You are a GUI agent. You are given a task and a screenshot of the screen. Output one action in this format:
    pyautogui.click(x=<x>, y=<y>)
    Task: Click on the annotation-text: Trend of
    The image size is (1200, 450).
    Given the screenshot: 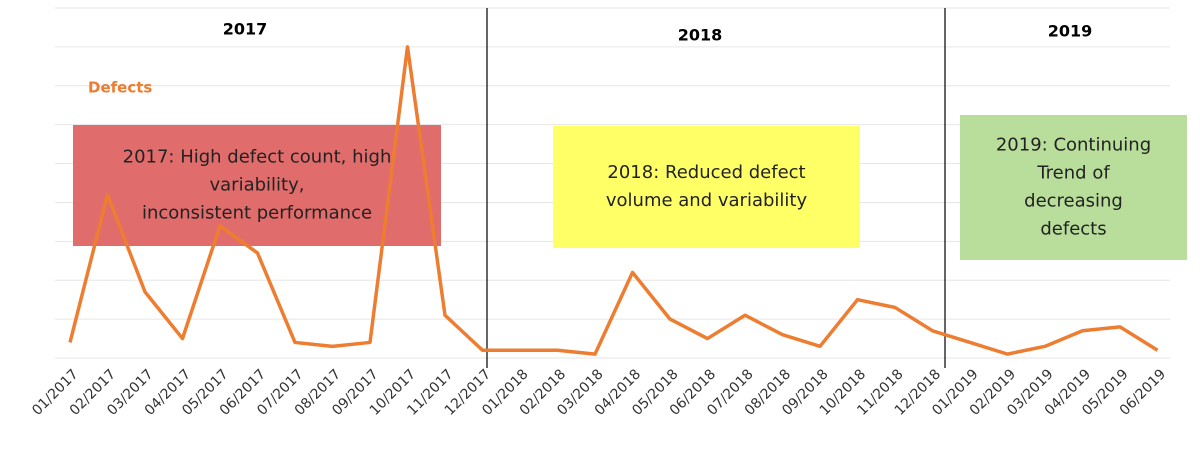 What is the action you would take?
    pyautogui.click(x=1073, y=173)
    